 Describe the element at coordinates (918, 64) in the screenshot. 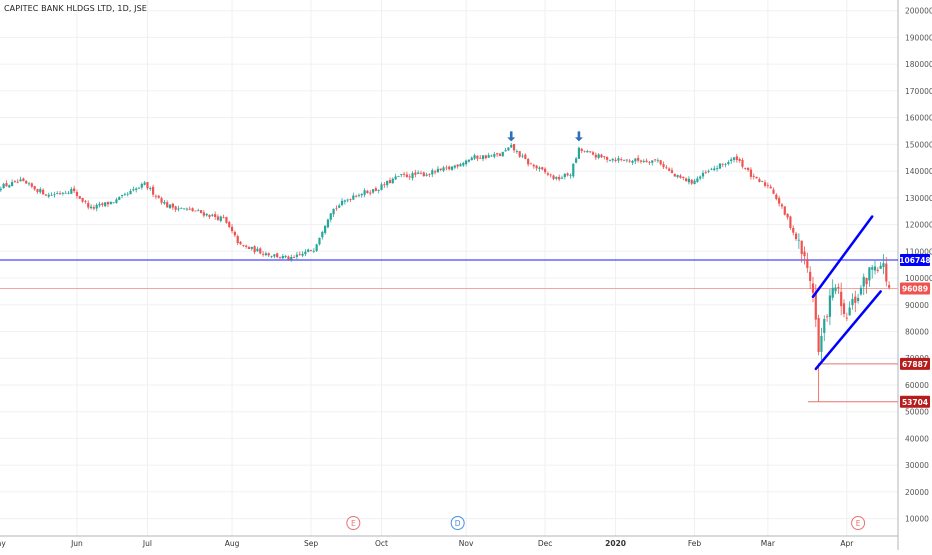

I see `y-tick-label: 180000` at that location.